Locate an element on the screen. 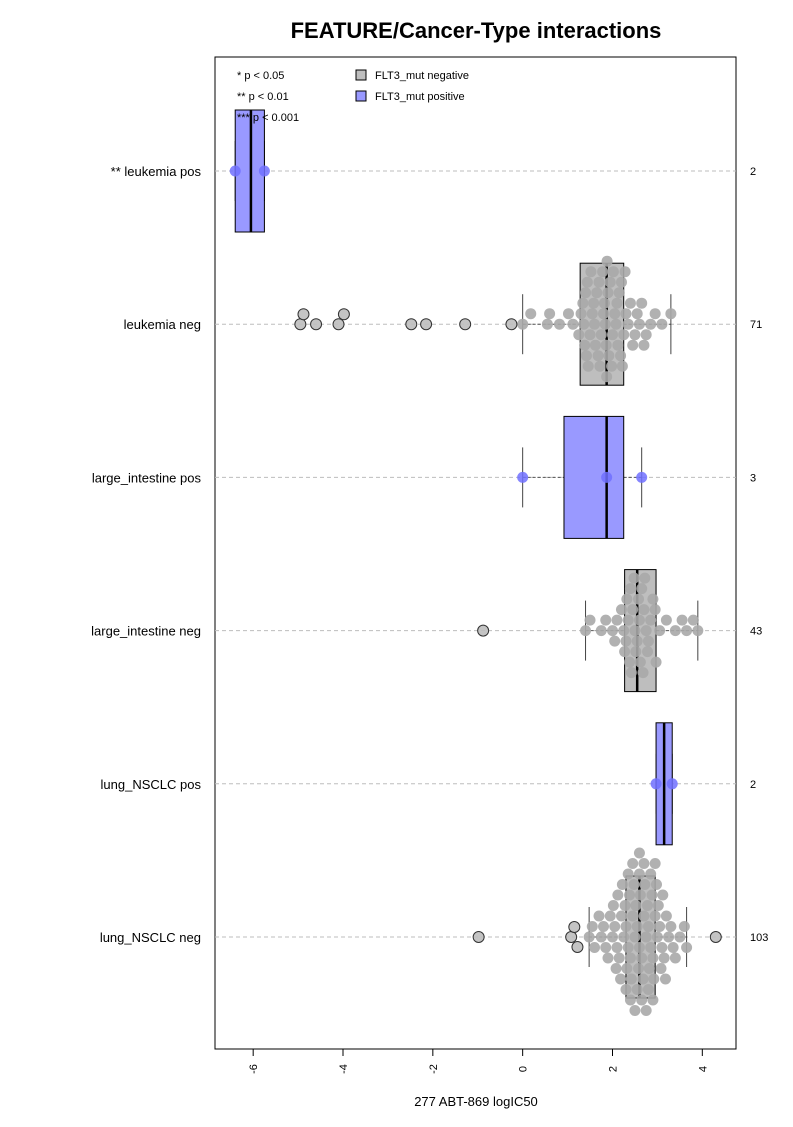  group-count-4: 2 is located at coordinates (753, 785).